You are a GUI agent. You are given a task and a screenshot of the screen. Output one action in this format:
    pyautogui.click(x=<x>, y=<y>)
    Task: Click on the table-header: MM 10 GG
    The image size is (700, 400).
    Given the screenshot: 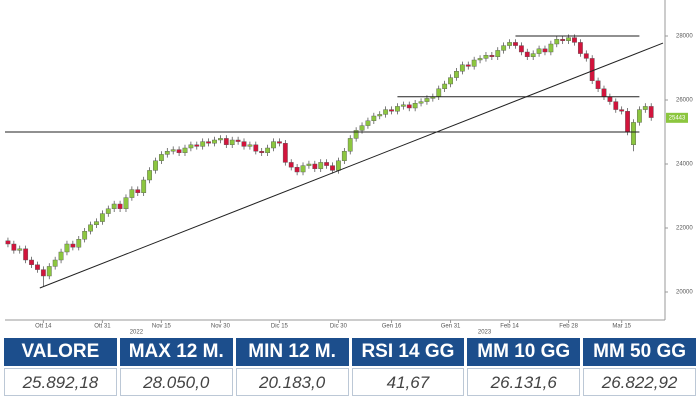 What is the action you would take?
    pyautogui.click(x=524, y=352)
    